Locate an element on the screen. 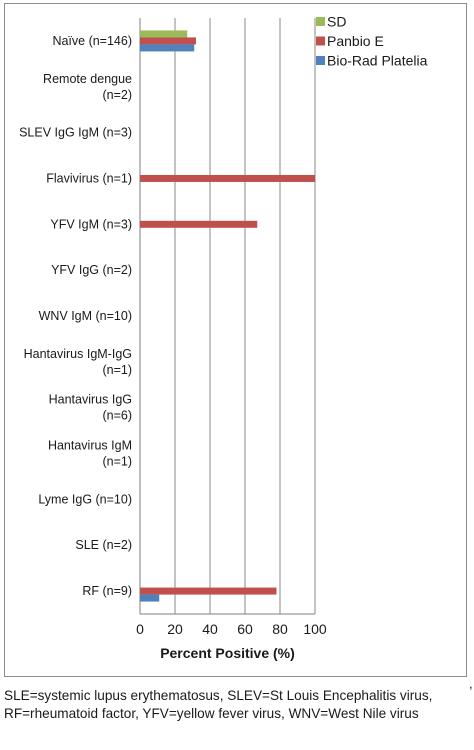 This screenshot has height=750, width=474. legend-label-1: Panbio E is located at coordinates (355, 41).